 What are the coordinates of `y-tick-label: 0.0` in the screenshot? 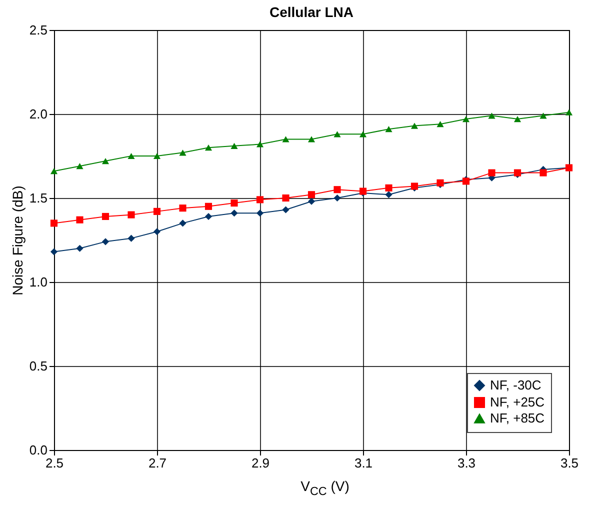 It's located at (38, 450).